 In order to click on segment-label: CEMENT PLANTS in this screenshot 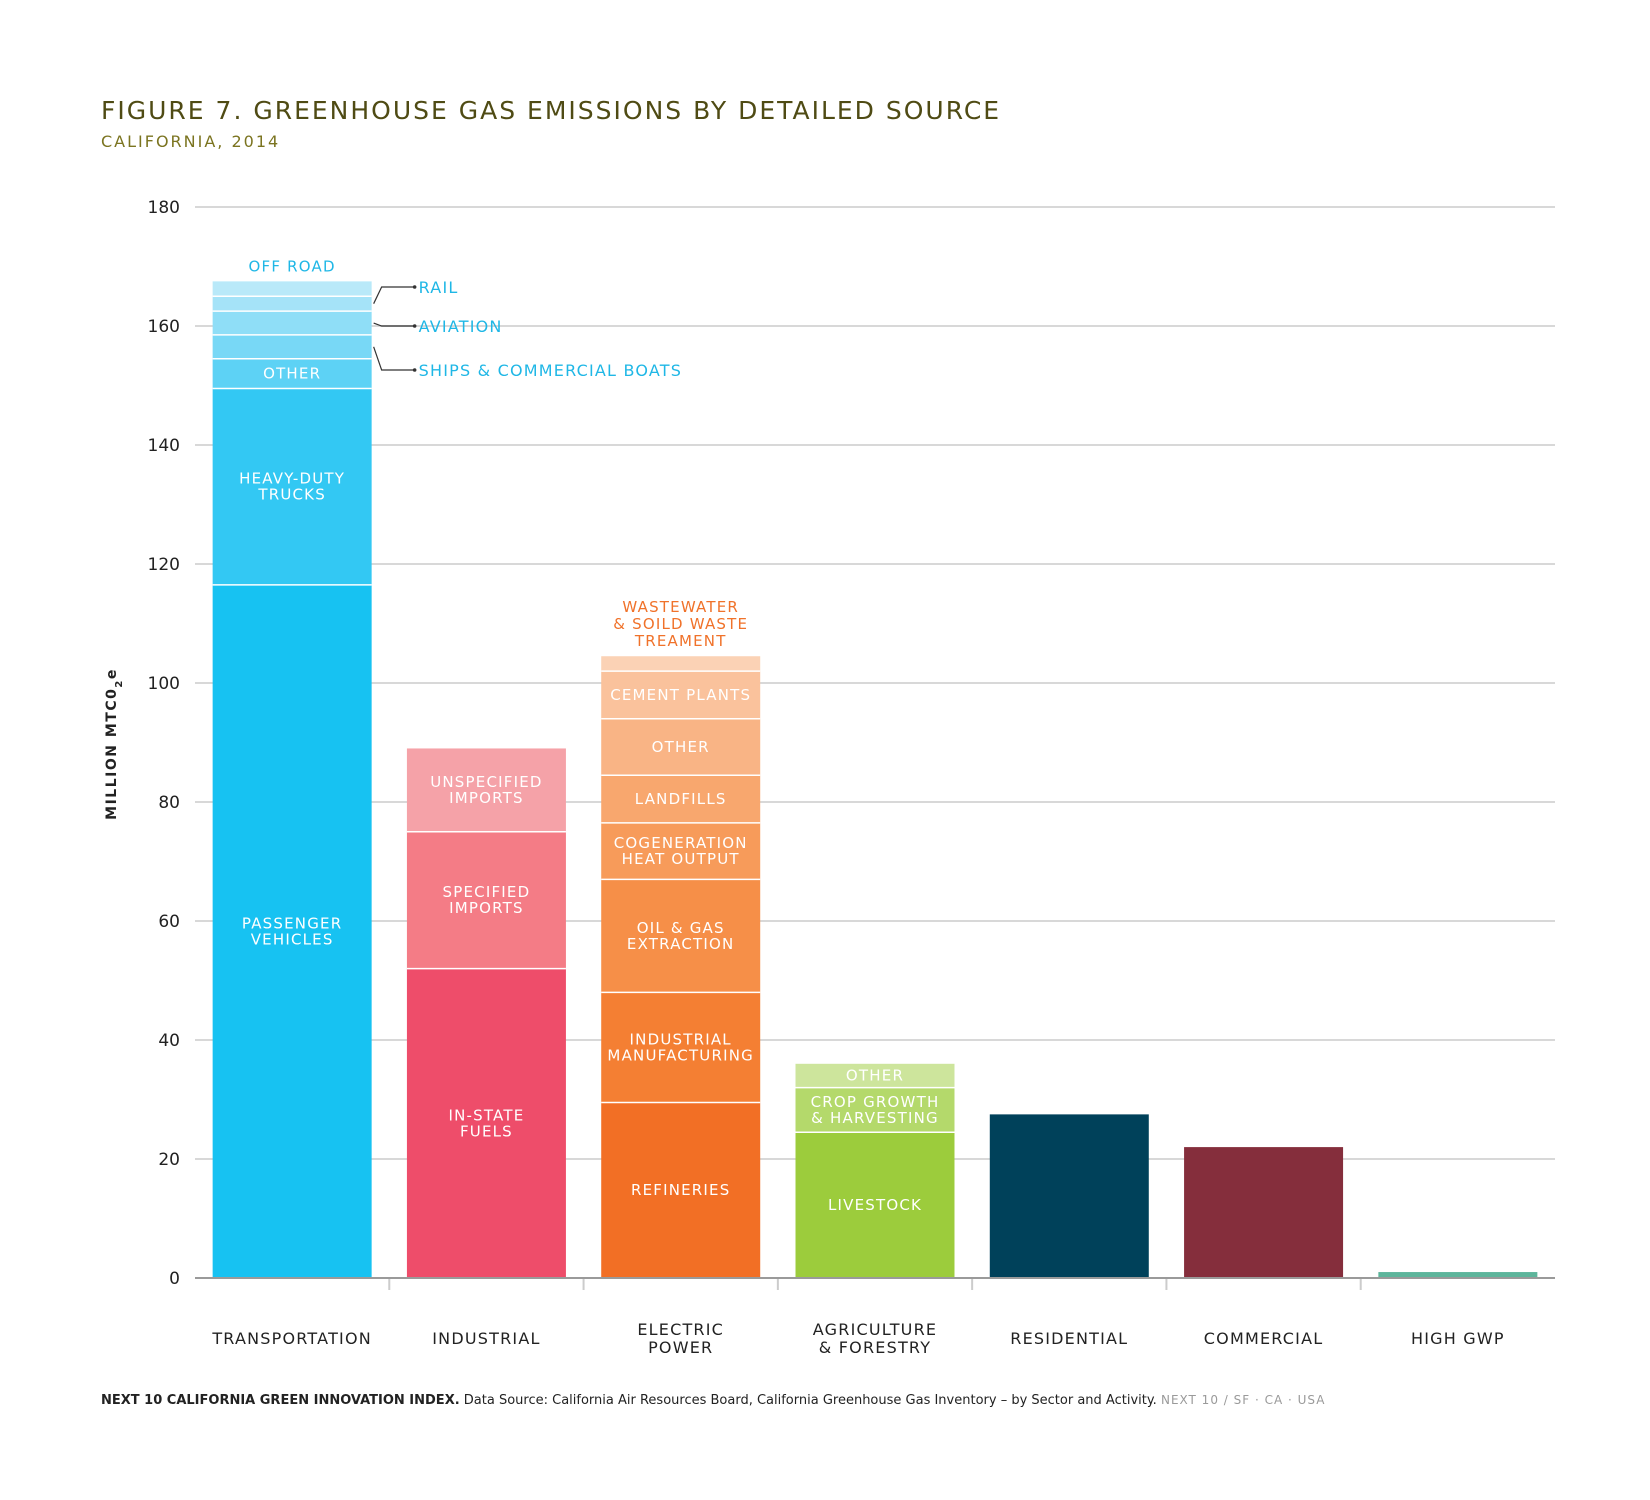, I will do `click(680, 695)`.